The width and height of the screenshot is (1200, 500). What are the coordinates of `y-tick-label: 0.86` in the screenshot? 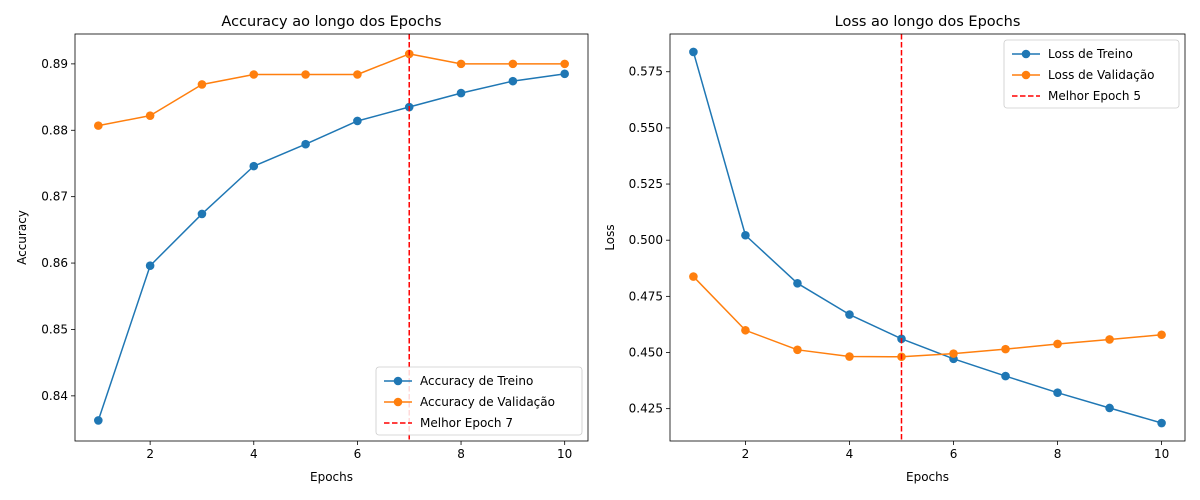 It's located at (54, 263).